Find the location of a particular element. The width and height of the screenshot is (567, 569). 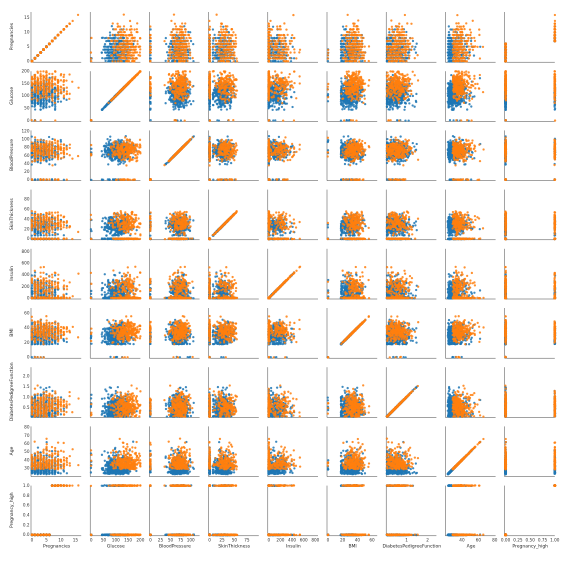

panel-Pregnancies-vs-BloodPressure is located at coordinates (174, 37).